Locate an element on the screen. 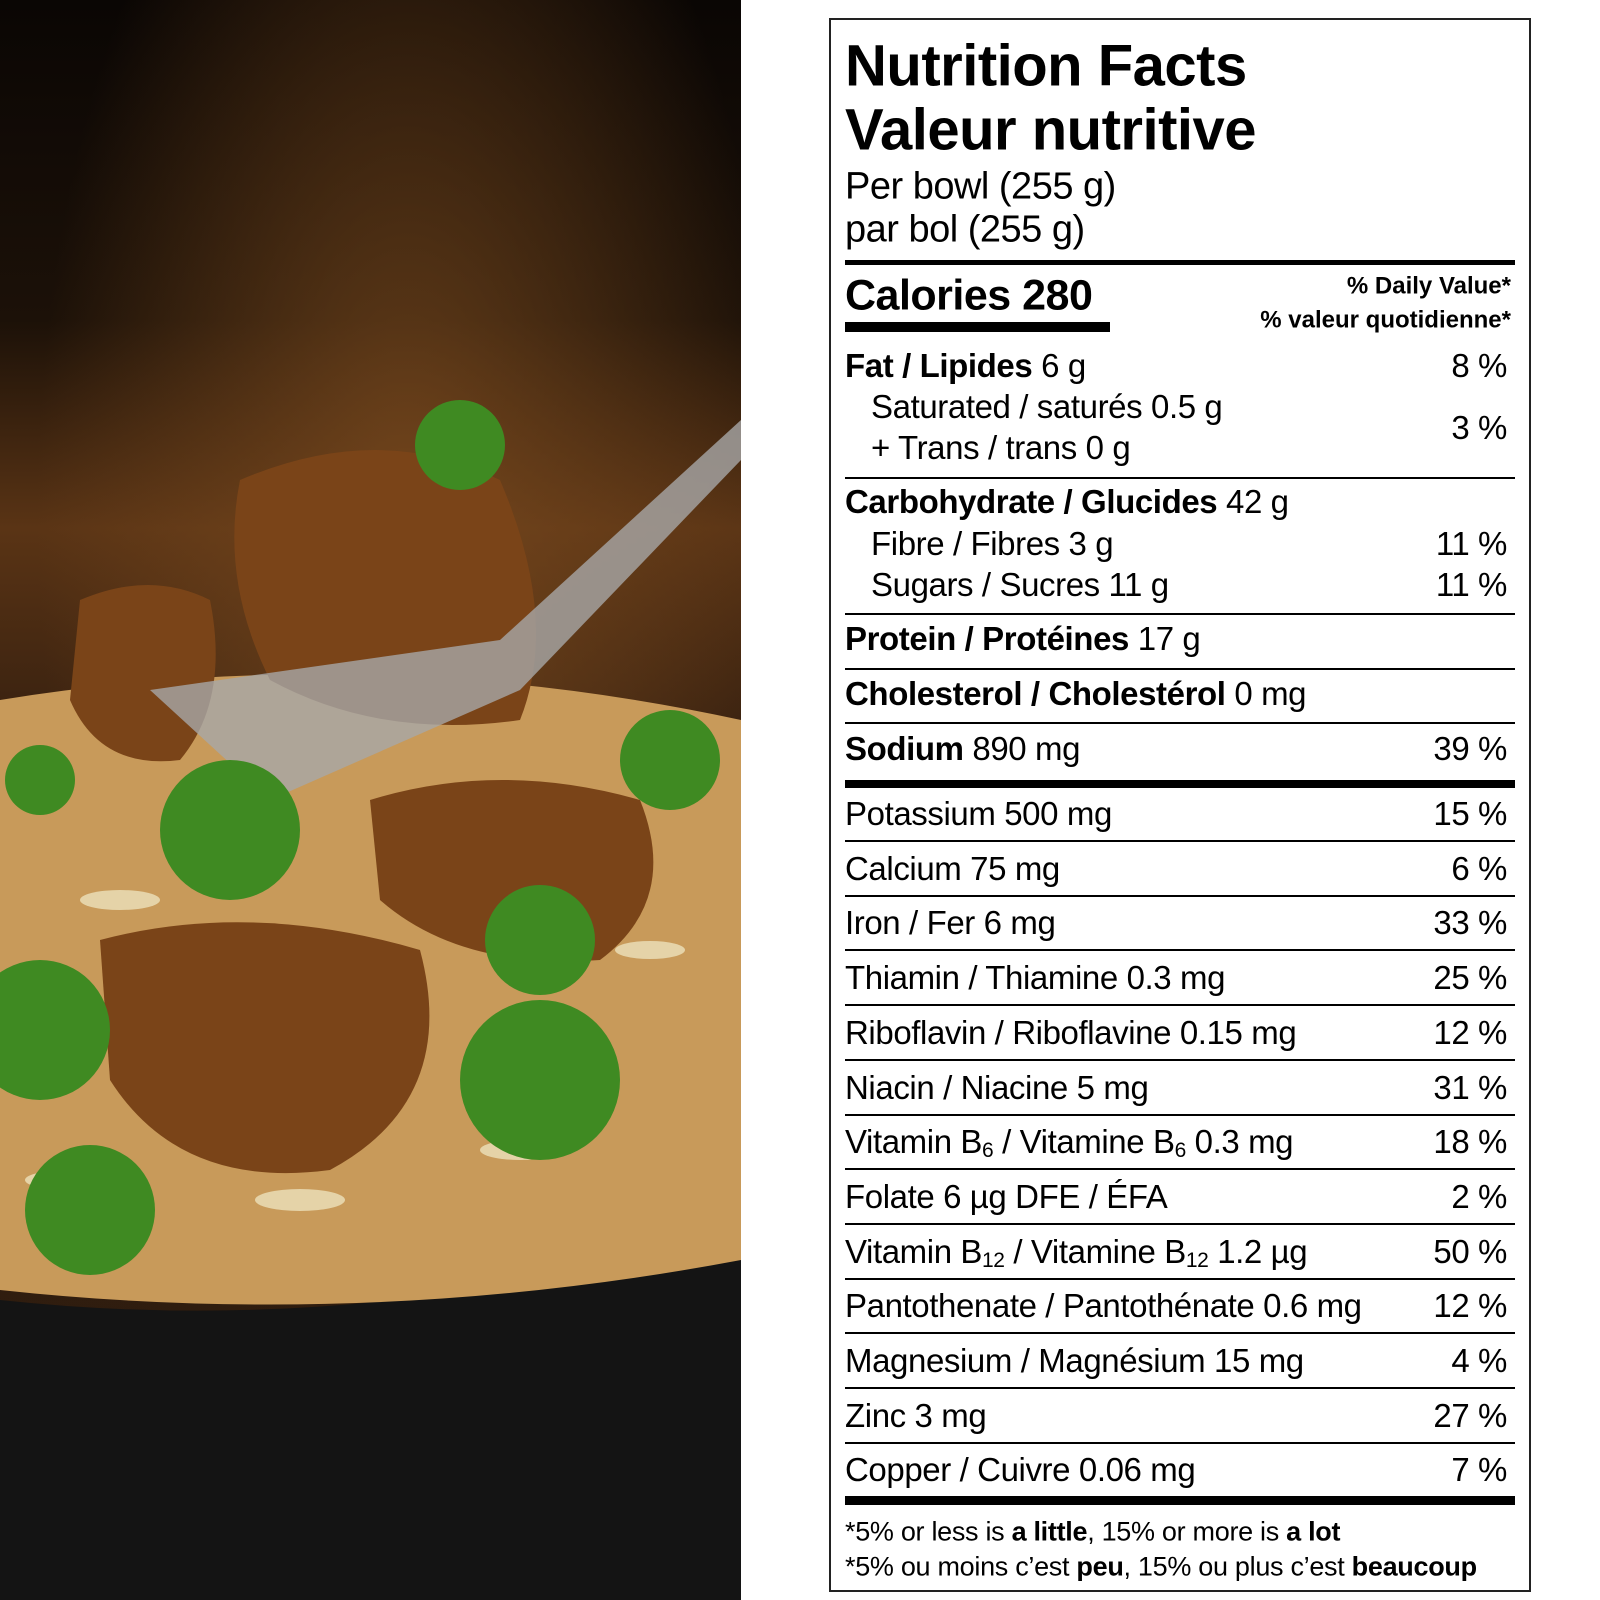 This screenshot has width=1600, height=1600. daily-value-percent: 18 % is located at coordinates (1470, 1142).